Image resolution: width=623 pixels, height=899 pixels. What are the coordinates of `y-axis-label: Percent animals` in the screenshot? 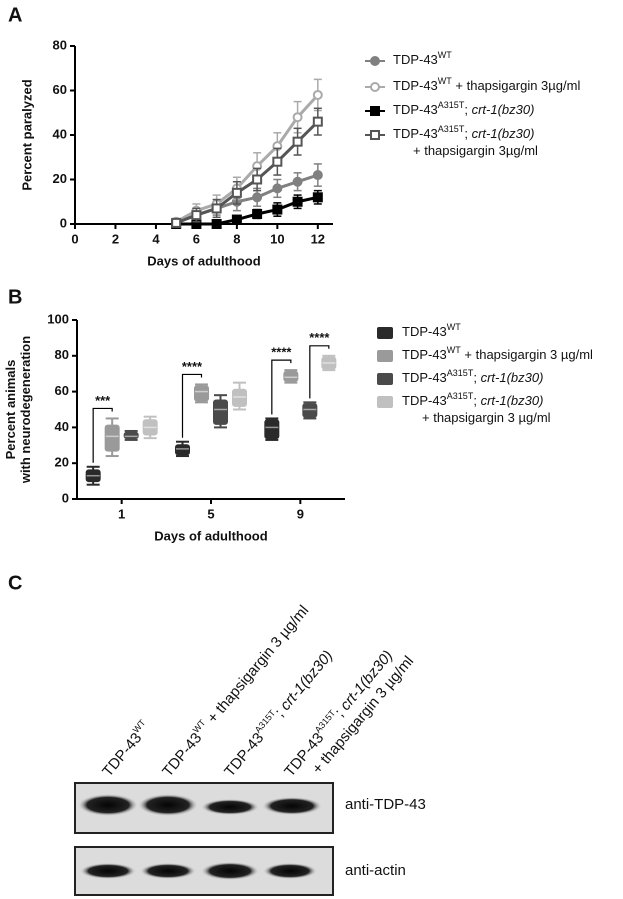 It's located at (10, 410).